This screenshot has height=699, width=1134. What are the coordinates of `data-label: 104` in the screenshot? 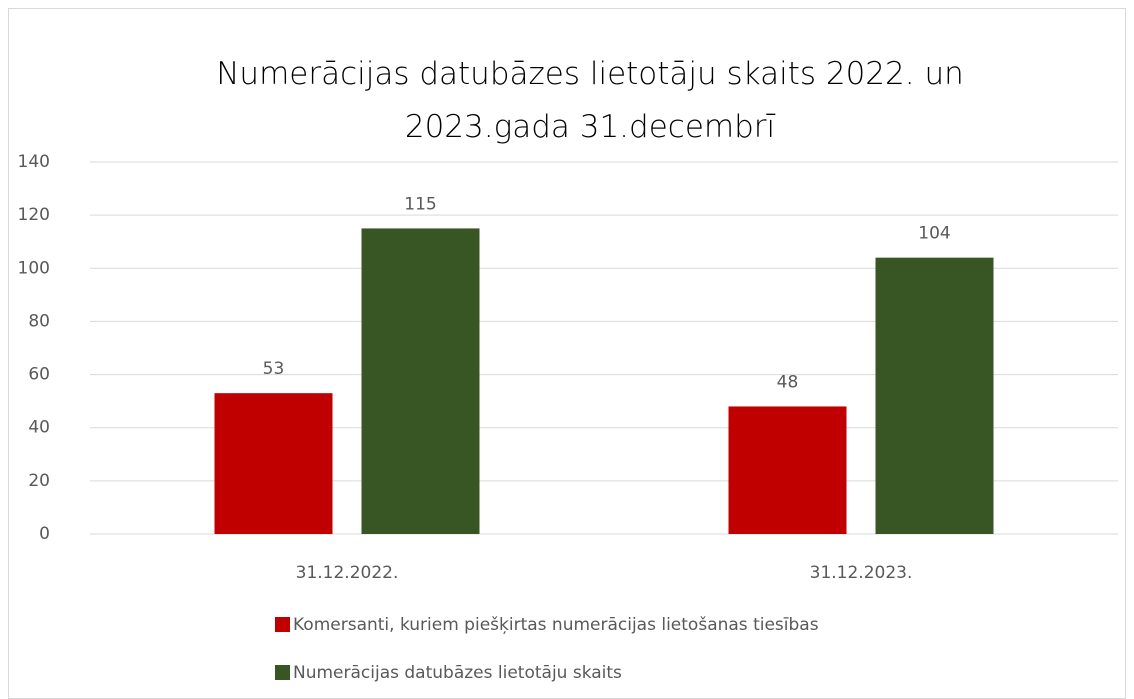 It's located at (934, 234).